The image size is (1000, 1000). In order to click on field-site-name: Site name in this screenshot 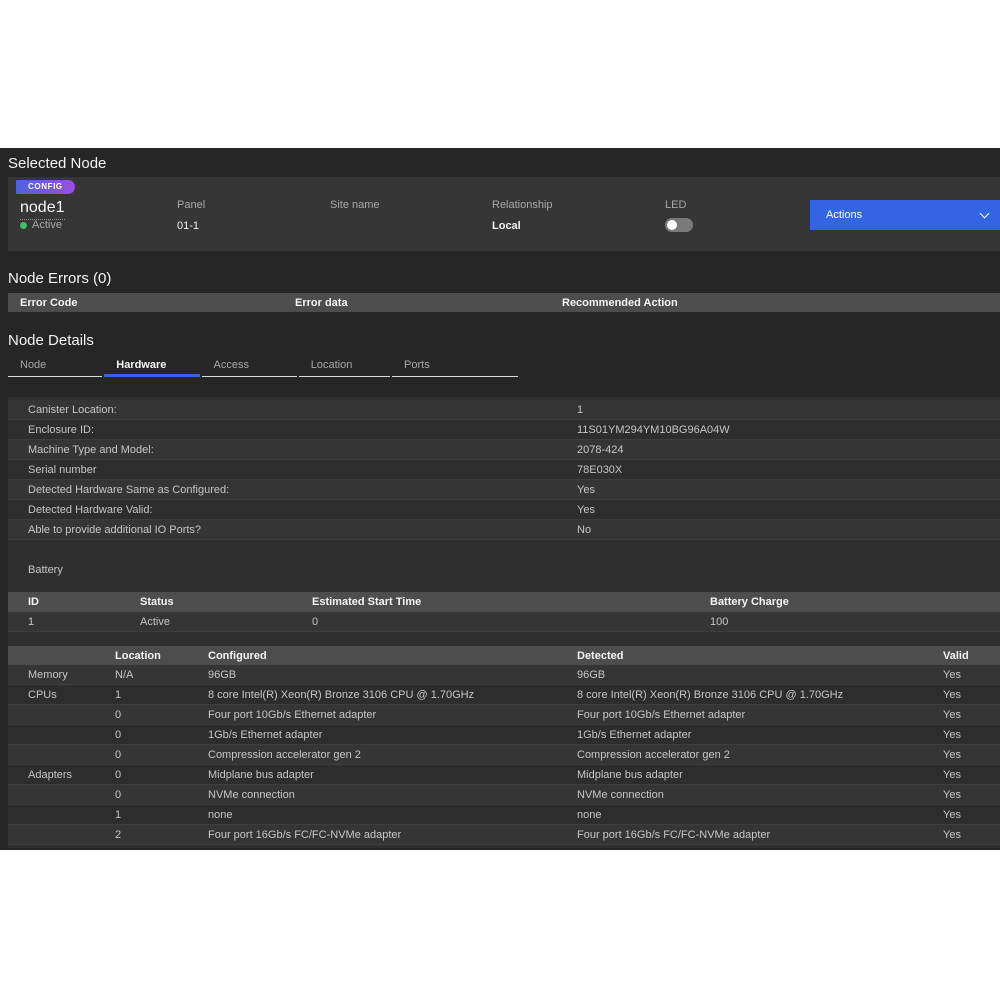, I will do `click(355, 209)`.